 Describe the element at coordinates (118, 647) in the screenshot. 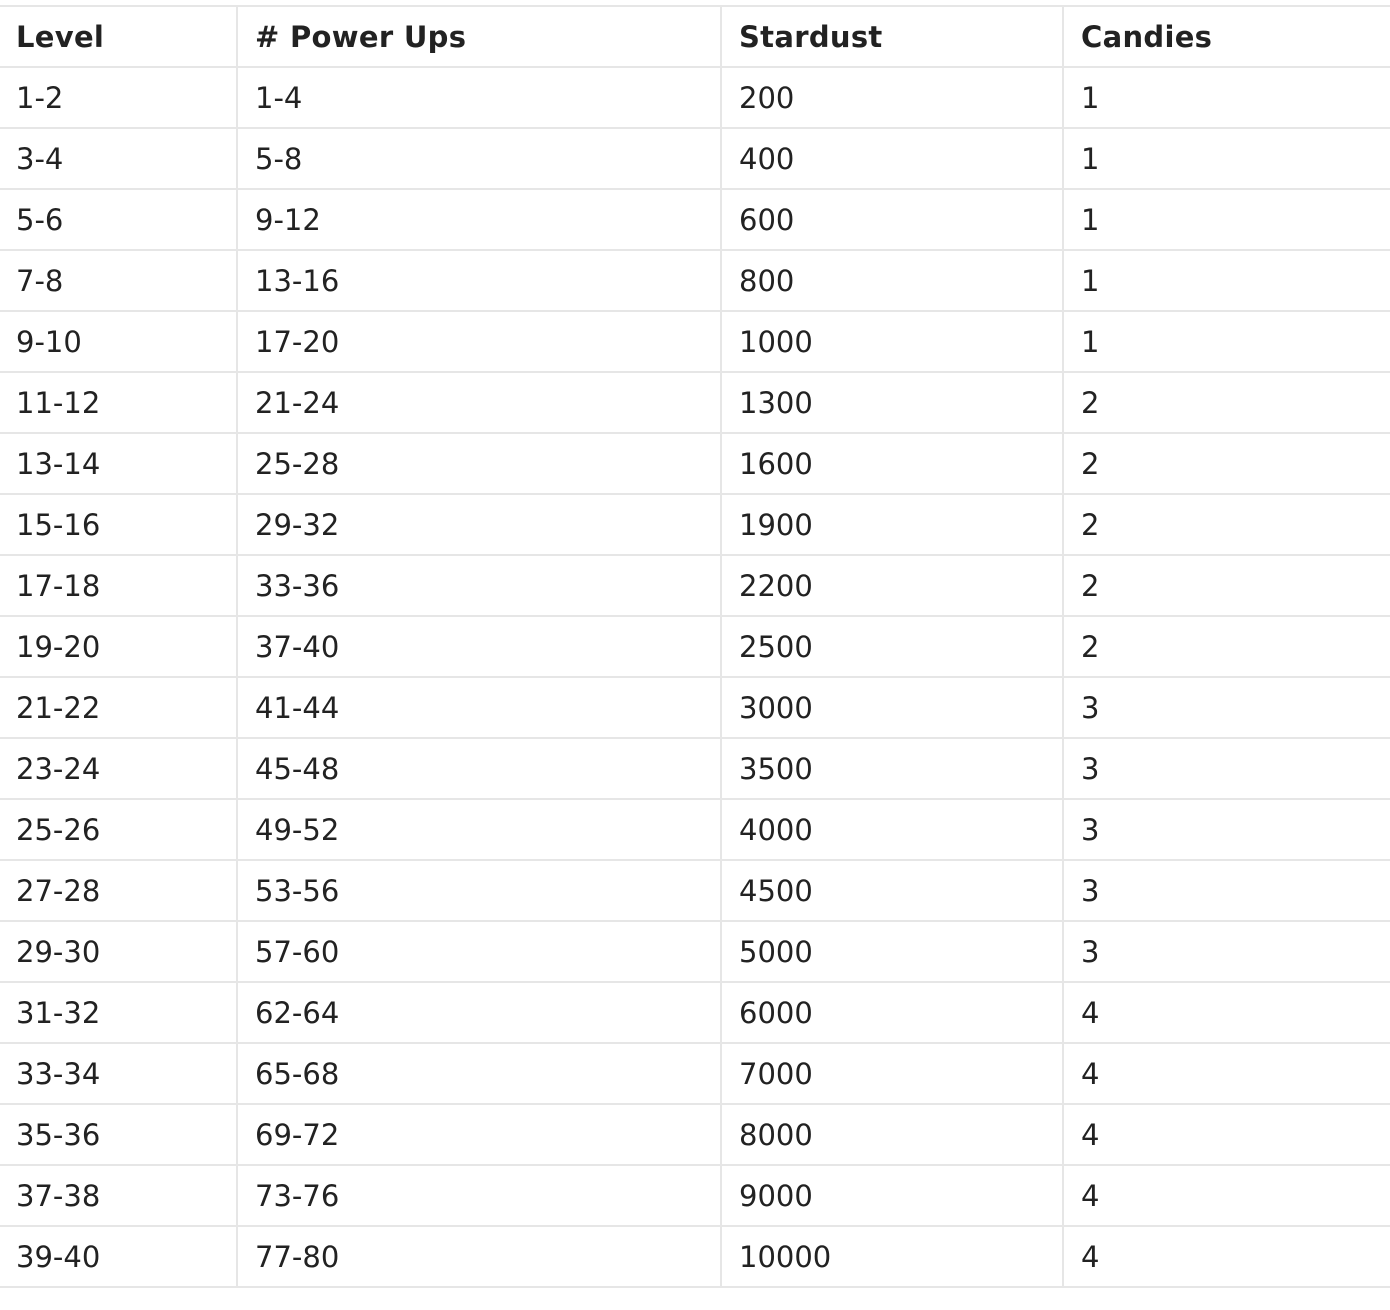

I see `cell-level: 19-20` at that location.